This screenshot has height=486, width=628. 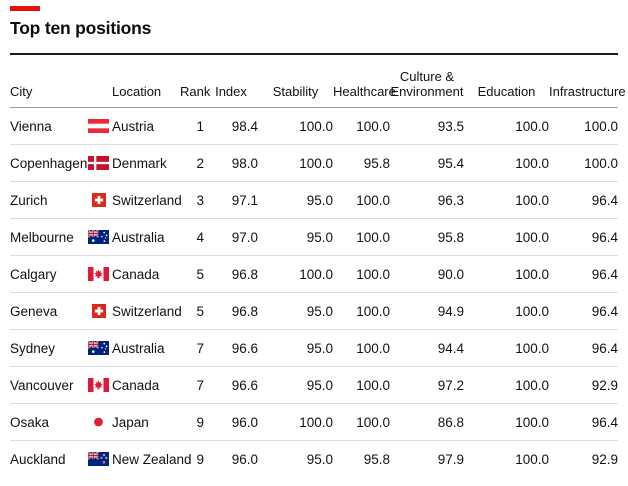 I want to click on location-label: Canada, so click(x=136, y=274).